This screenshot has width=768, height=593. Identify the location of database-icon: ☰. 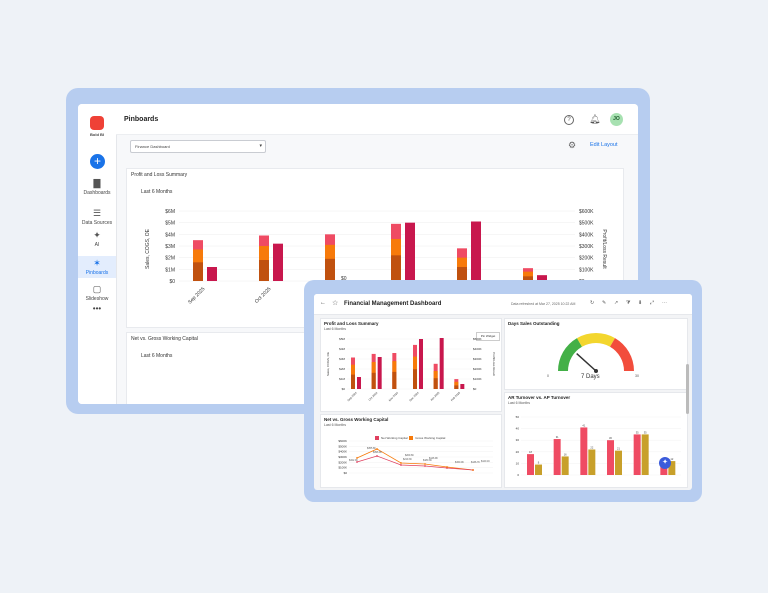
(97, 213).